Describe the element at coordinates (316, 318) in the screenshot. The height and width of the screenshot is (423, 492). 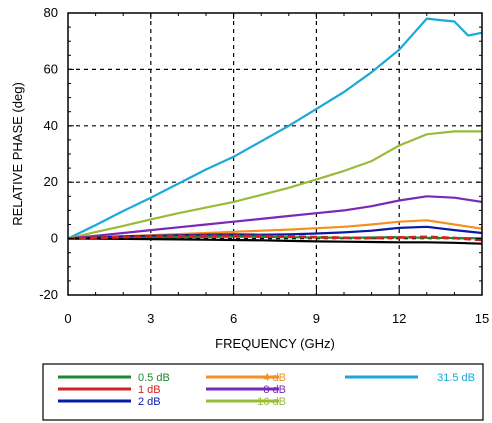
I see `x-tick-label: 9` at that location.